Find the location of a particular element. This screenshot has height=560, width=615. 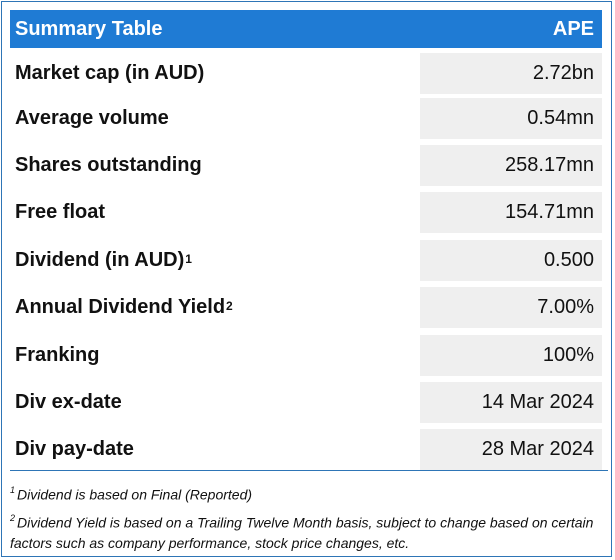

table-row: Free float 154.71mn is located at coordinates (306, 212).